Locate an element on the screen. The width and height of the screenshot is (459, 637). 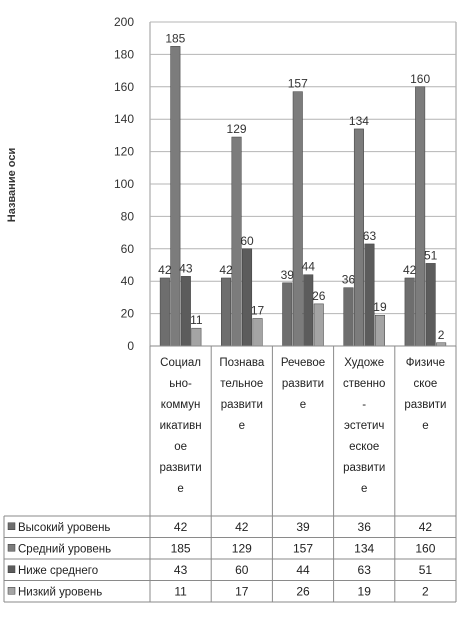
y-tick-label: 40 is located at coordinates (128, 281).